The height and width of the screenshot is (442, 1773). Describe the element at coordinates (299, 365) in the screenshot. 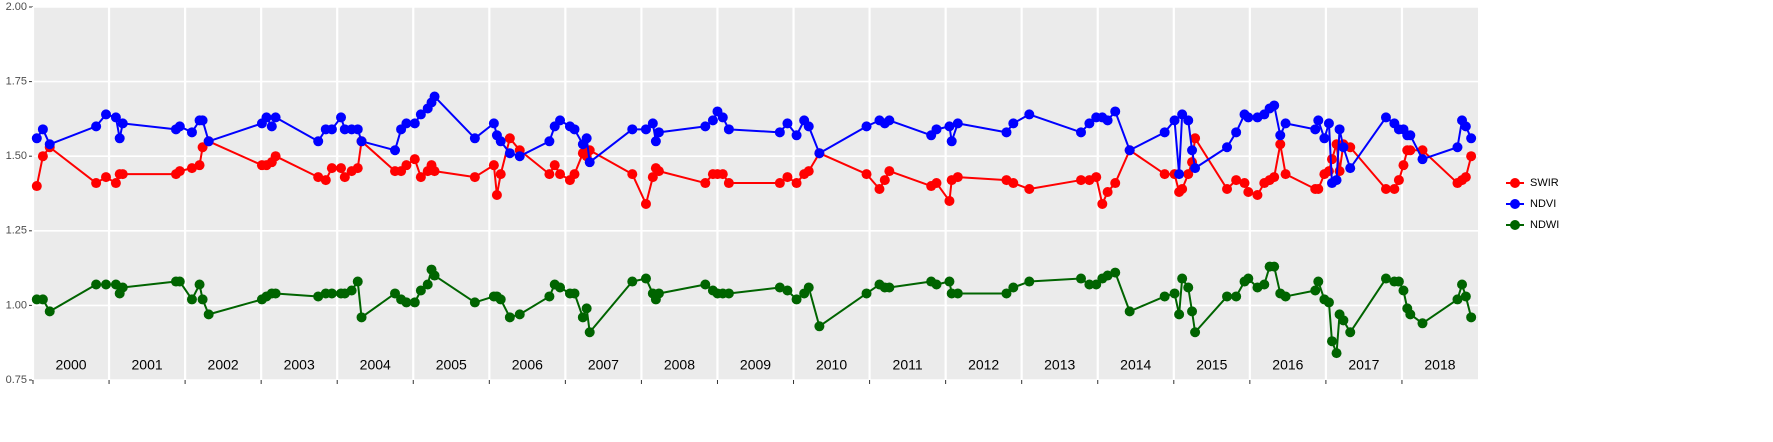

I see `year-label: 2003` at that location.